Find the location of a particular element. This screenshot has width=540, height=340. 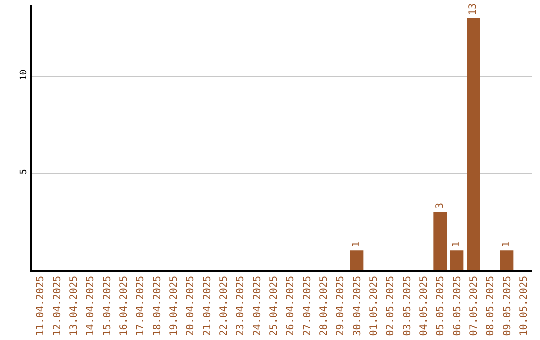

x-tick-label: 07.05.2025 is located at coordinates (474, 306).